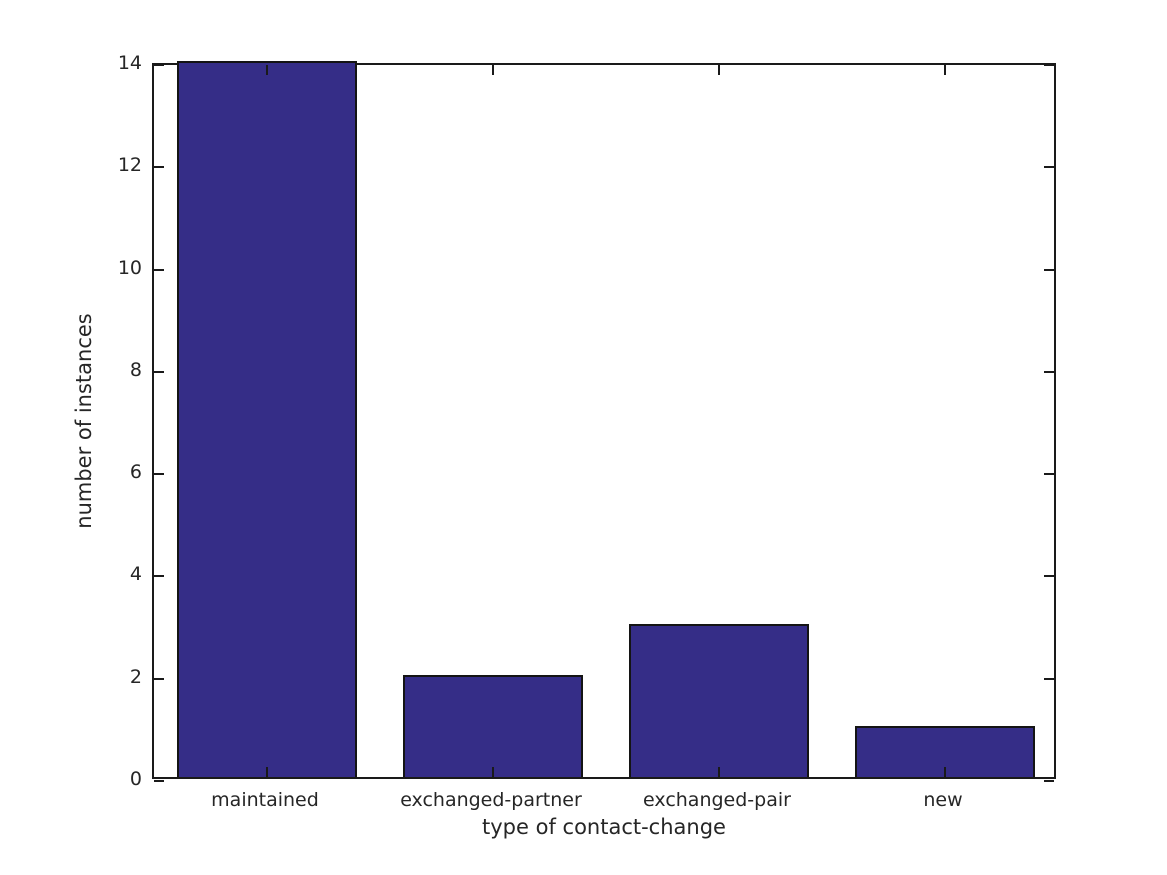  Describe the element at coordinates (267, 419) in the screenshot. I see `bar-maintained` at that location.